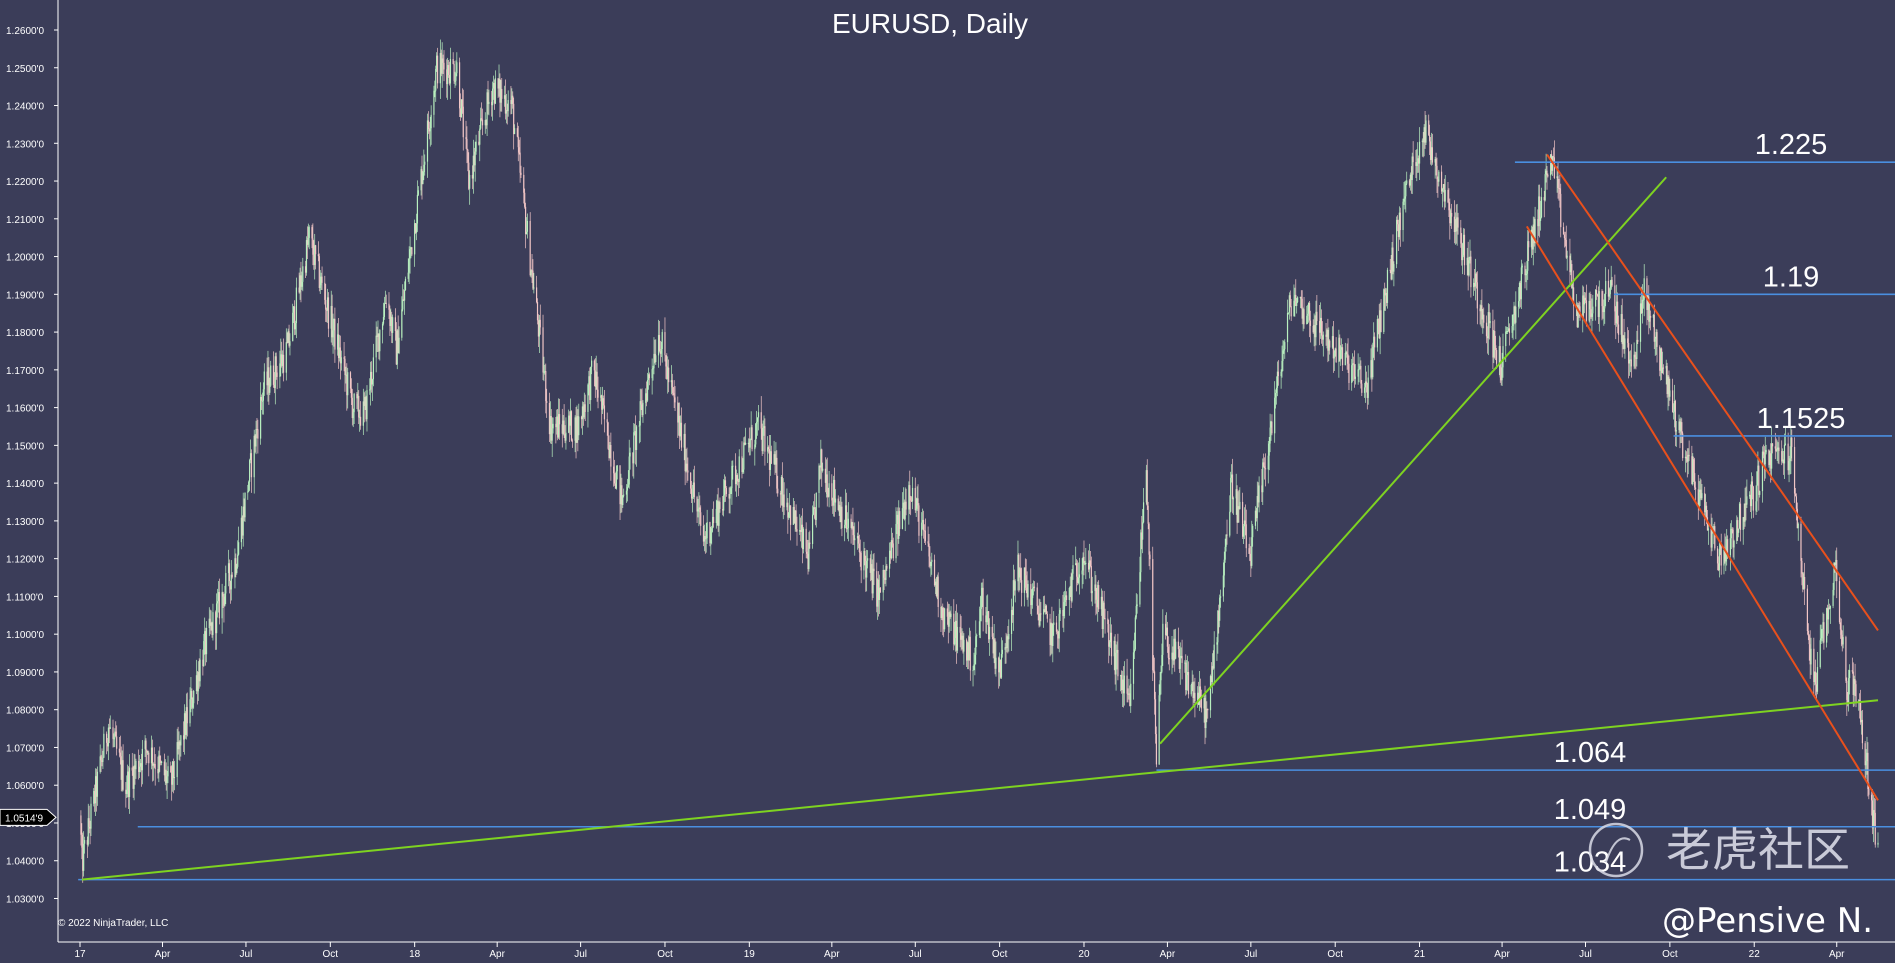  Describe the element at coordinates (1590, 753) in the screenshot. I see `level-label: 1.064` at that location.